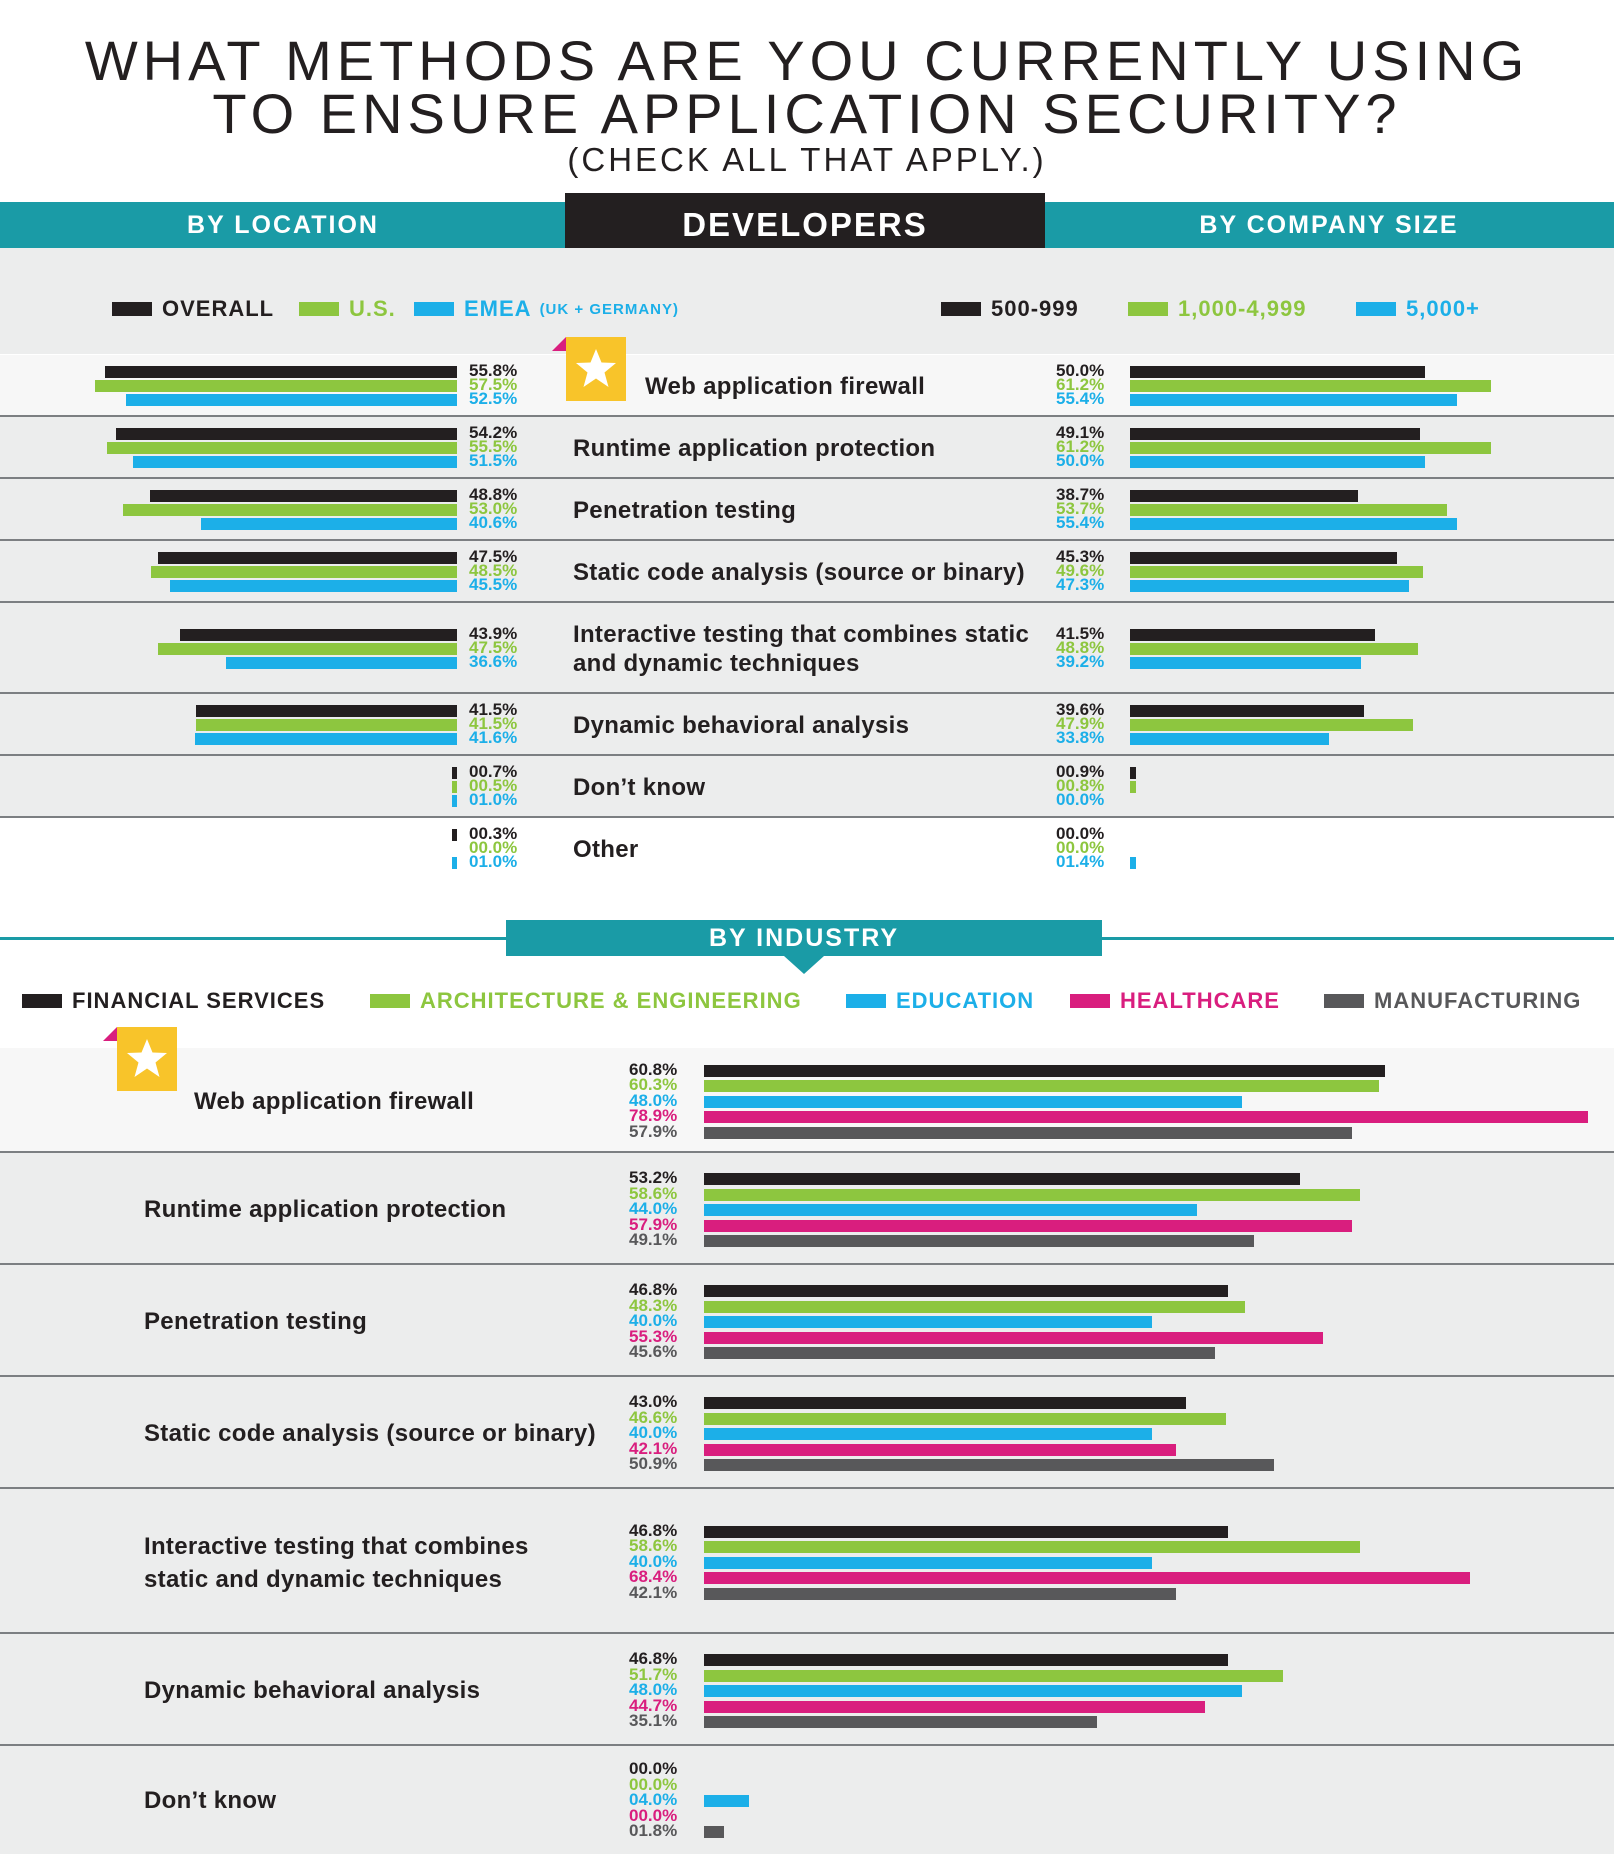 This screenshot has height=1854, width=1614. I want to click on data-label: 00.8%, so click(1080, 785).